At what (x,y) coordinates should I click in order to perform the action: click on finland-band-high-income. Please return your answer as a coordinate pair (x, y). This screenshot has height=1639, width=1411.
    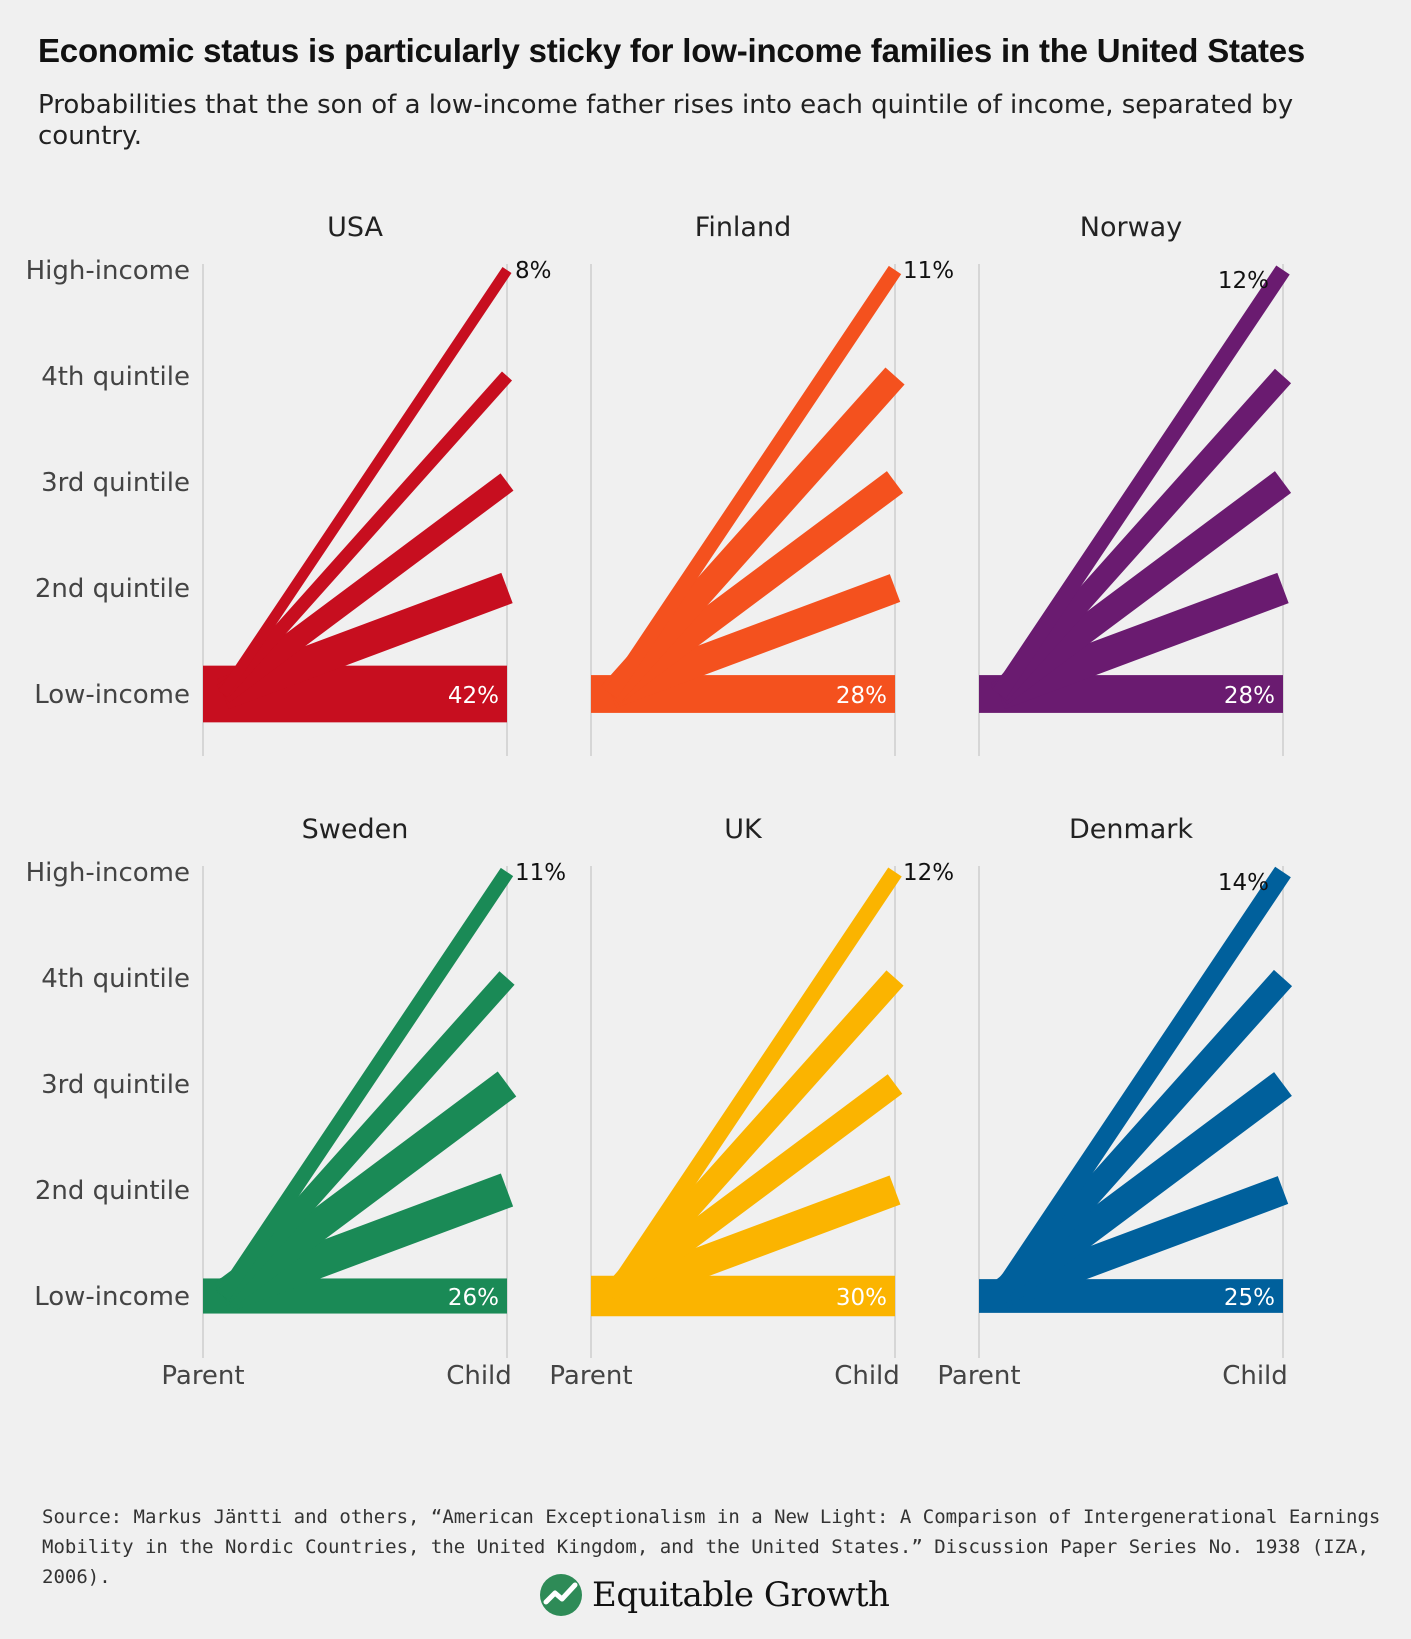
    Looking at the image, I should click on (753, 482).